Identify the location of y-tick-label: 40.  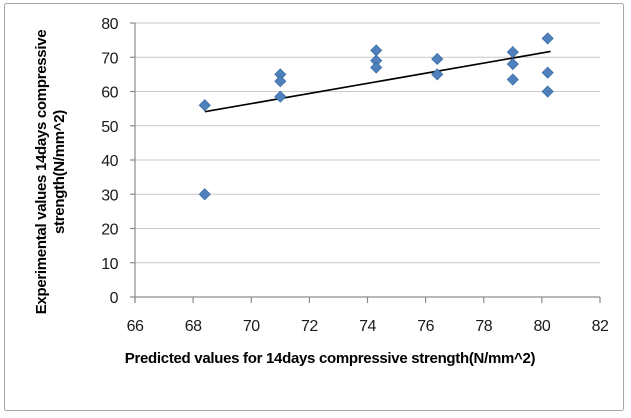
(109, 161).